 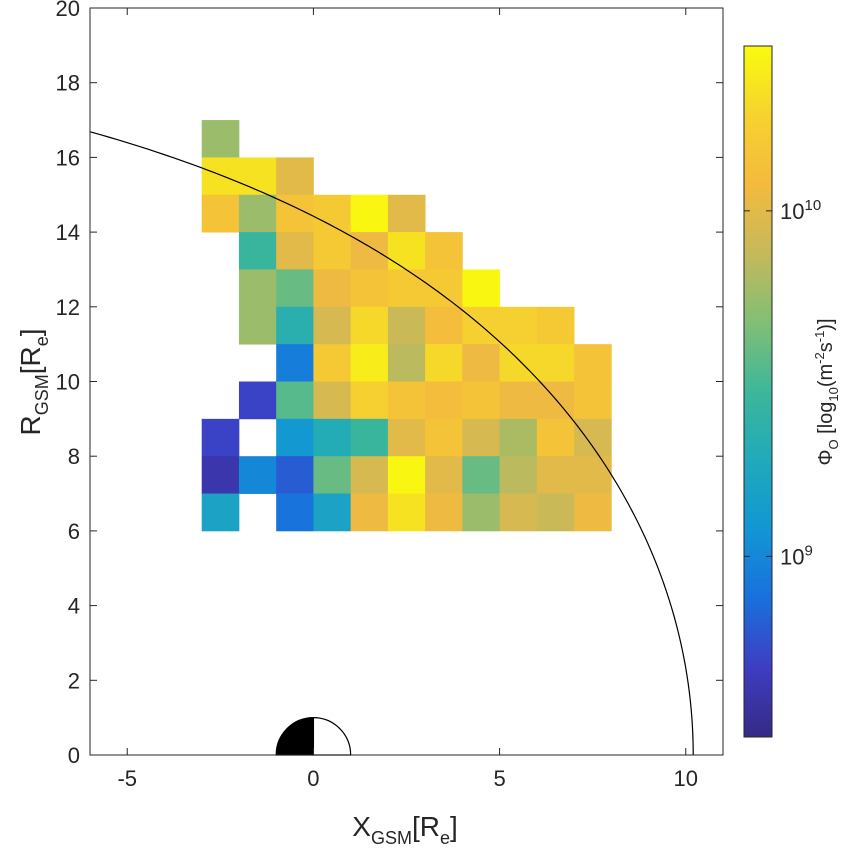 What do you see at coordinates (74, 531) in the screenshot?
I see `y-tick-label: 6` at bounding box center [74, 531].